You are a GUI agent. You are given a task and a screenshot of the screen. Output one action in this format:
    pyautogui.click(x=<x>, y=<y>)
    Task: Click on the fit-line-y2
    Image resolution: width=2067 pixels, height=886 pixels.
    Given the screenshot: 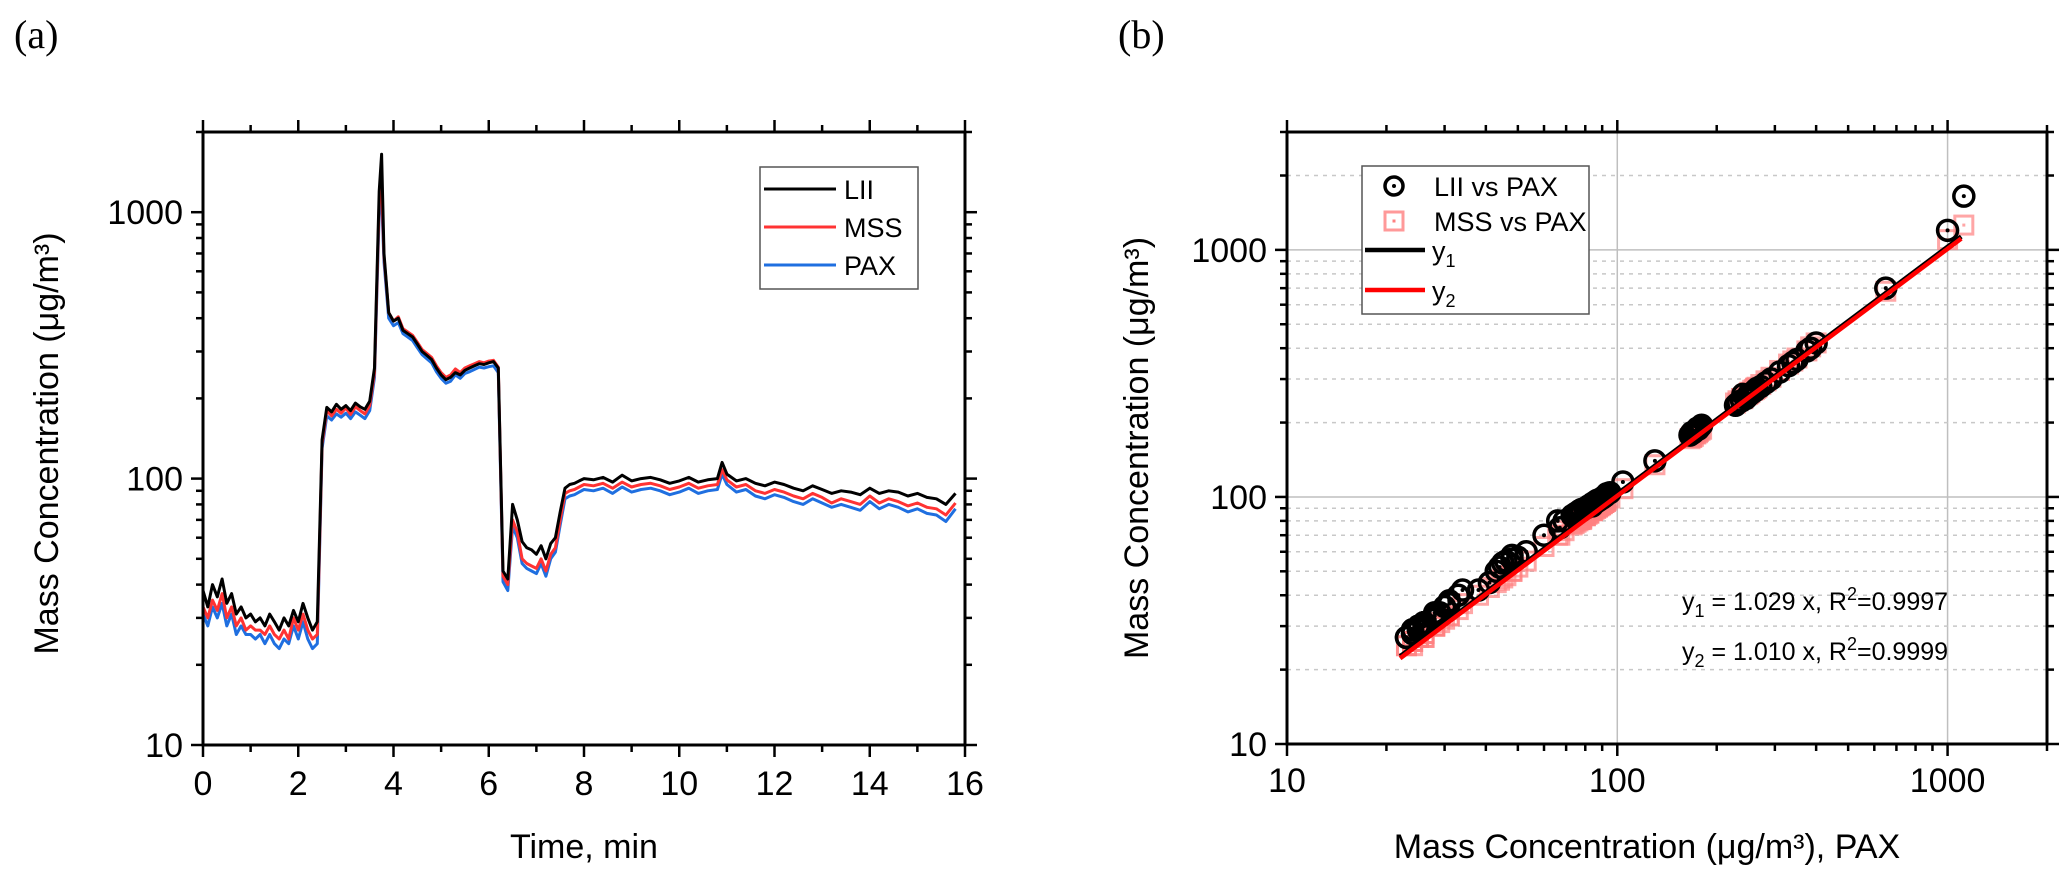 What is the action you would take?
    pyautogui.click(x=1680, y=448)
    